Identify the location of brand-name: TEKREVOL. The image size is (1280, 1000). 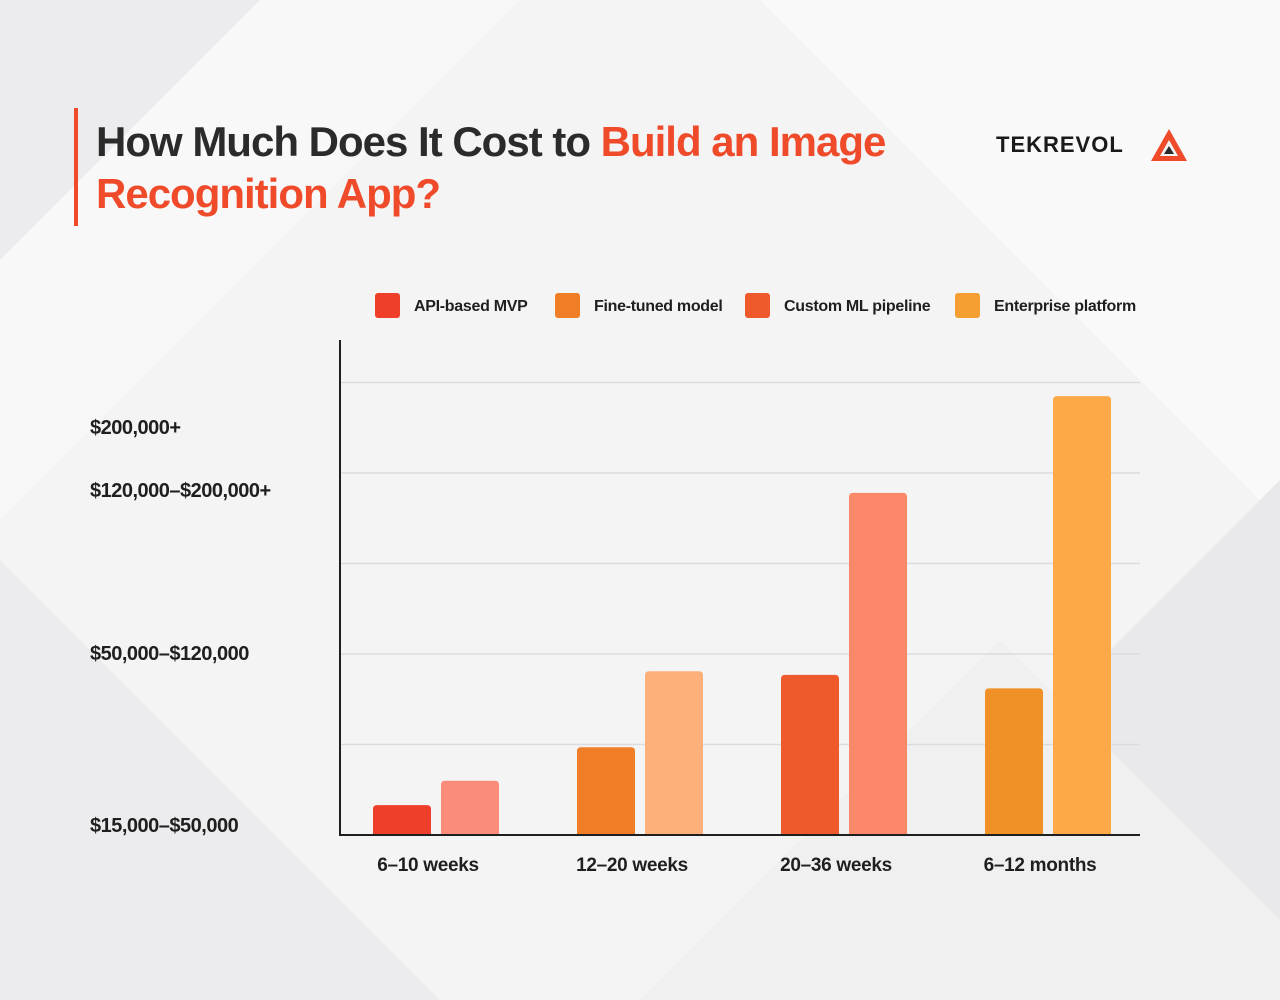
(1060, 144).